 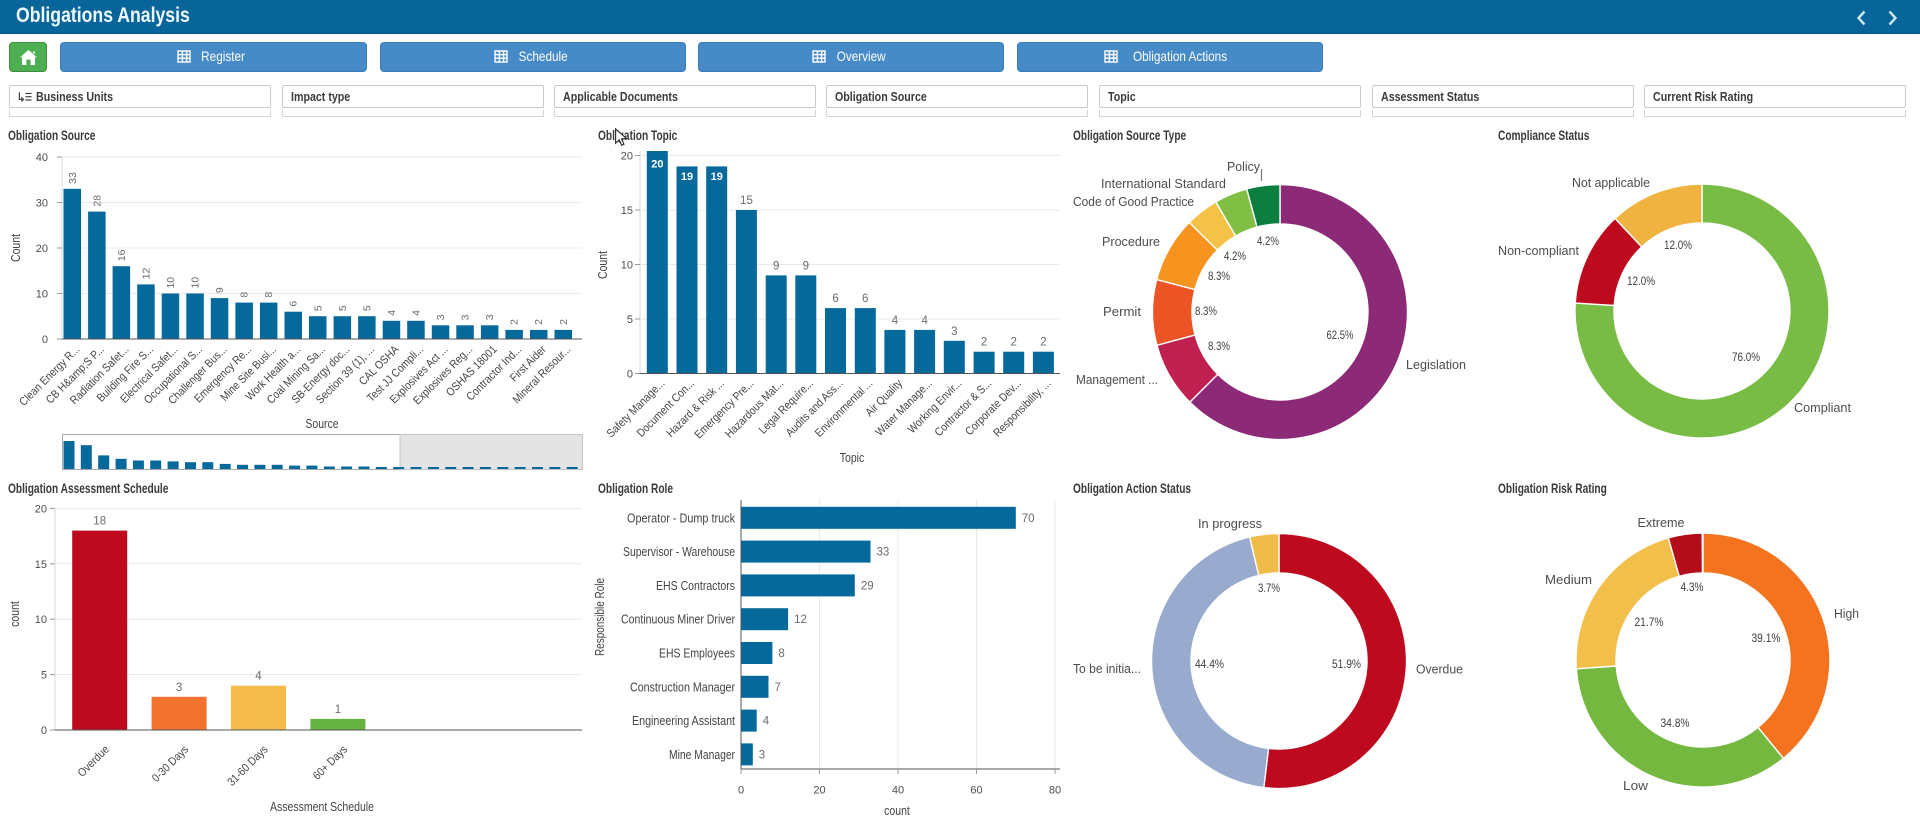 I want to click on svg-text: International Standard, so click(x=1163, y=183).